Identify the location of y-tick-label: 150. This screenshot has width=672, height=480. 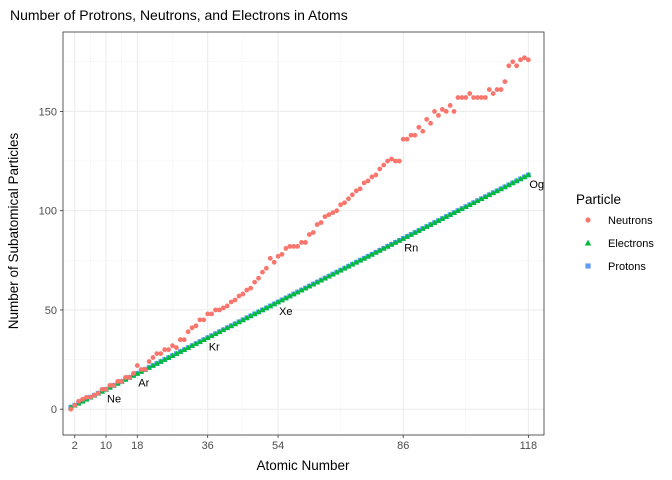
(48, 112).